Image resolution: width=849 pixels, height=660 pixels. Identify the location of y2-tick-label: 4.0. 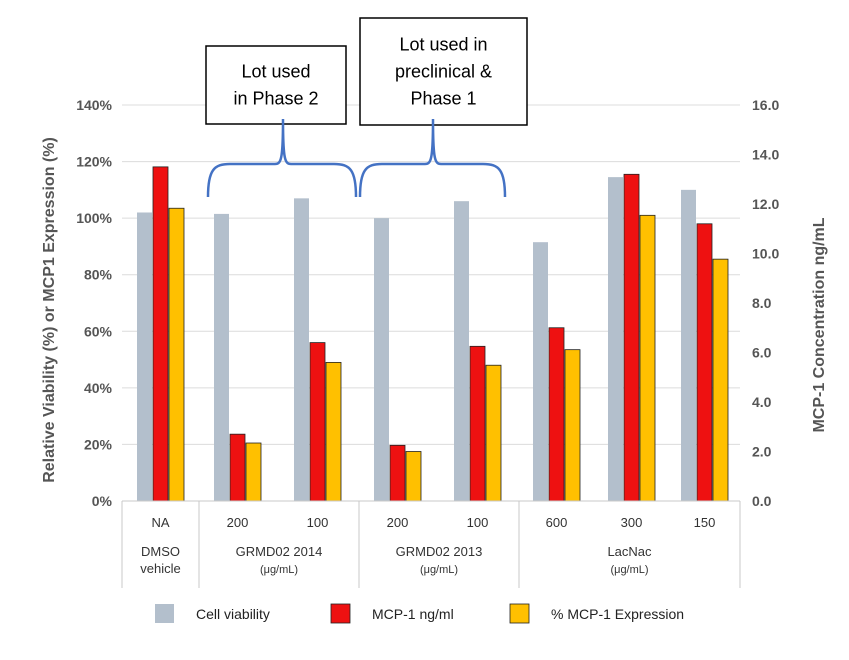
(762, 402).